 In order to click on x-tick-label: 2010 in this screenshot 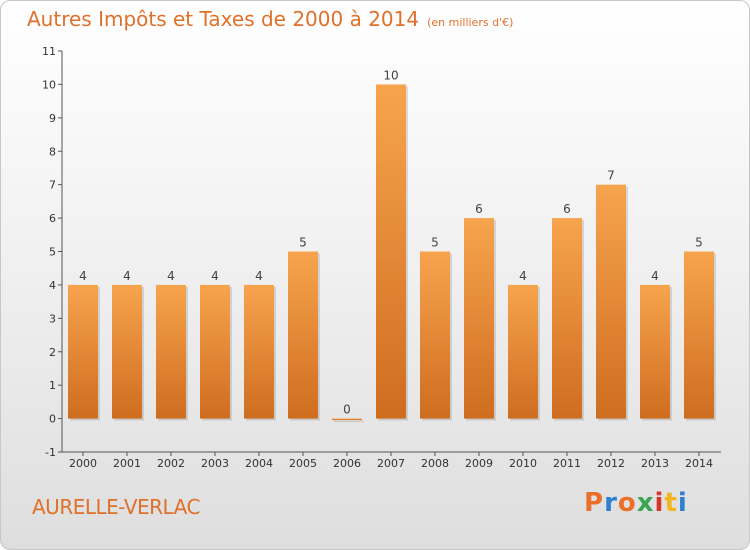, I will do `click(523, 463)`.